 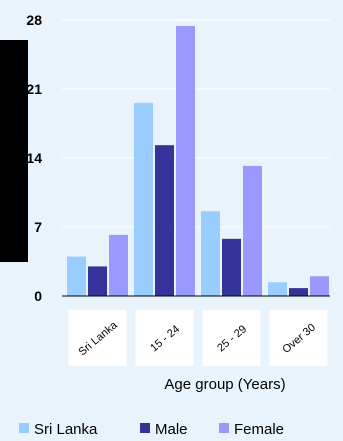 I want to click on category-label-box: 15 - 24, so click(x=164, y=338).